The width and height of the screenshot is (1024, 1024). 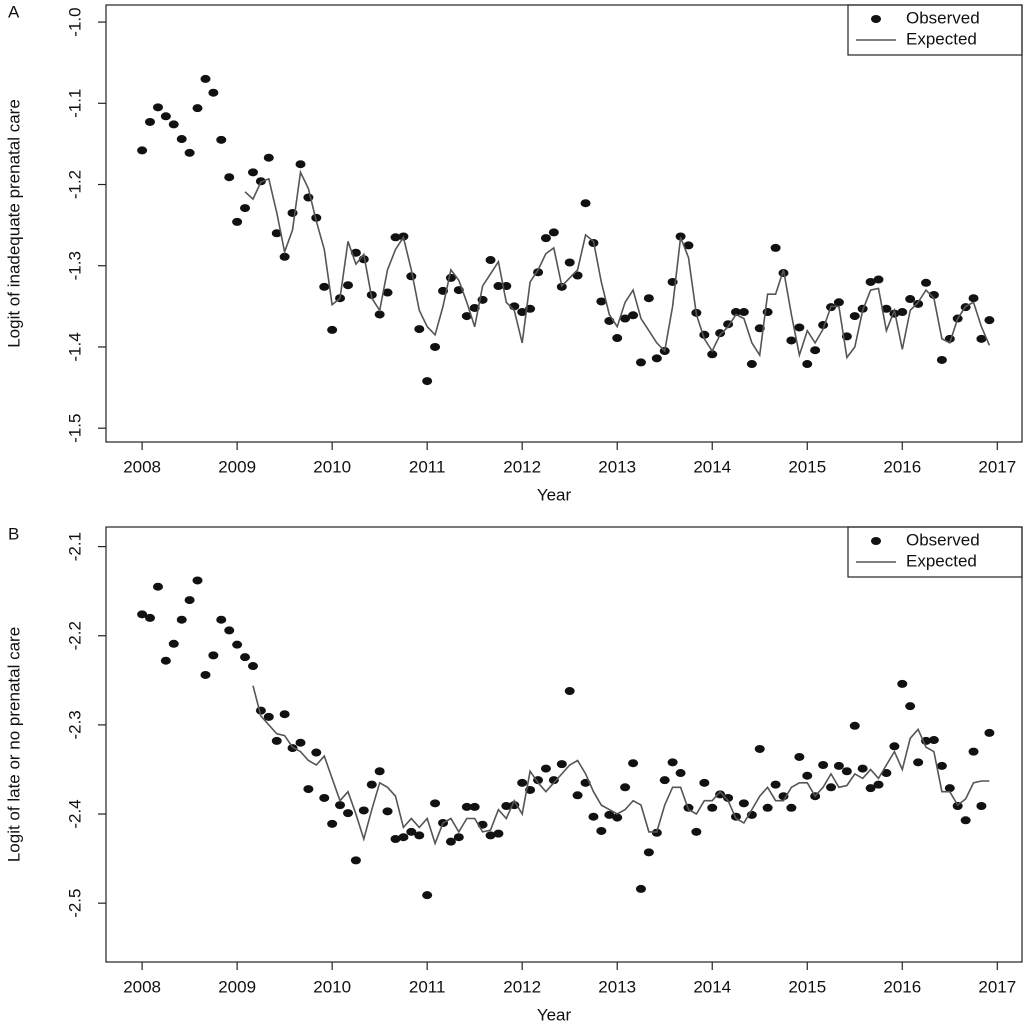 What do you see at coordinates (332, 986) in the screenshot?
I see `x-tick-label: 2010` at bounding box center [332, 986].